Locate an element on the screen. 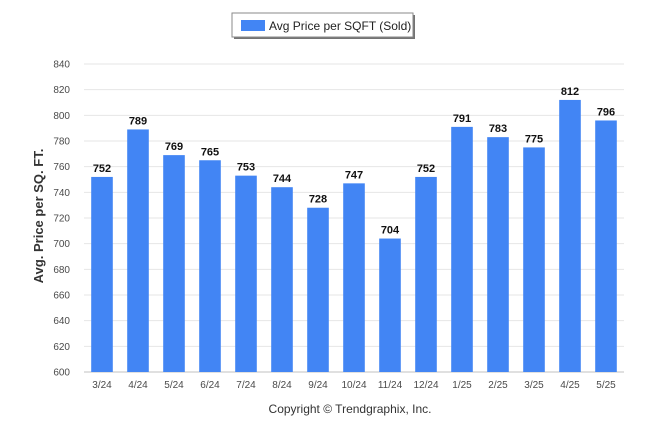 This screenshot has height=434, width=646. bar-value-label: 753 is located at coordinates (246, 168).